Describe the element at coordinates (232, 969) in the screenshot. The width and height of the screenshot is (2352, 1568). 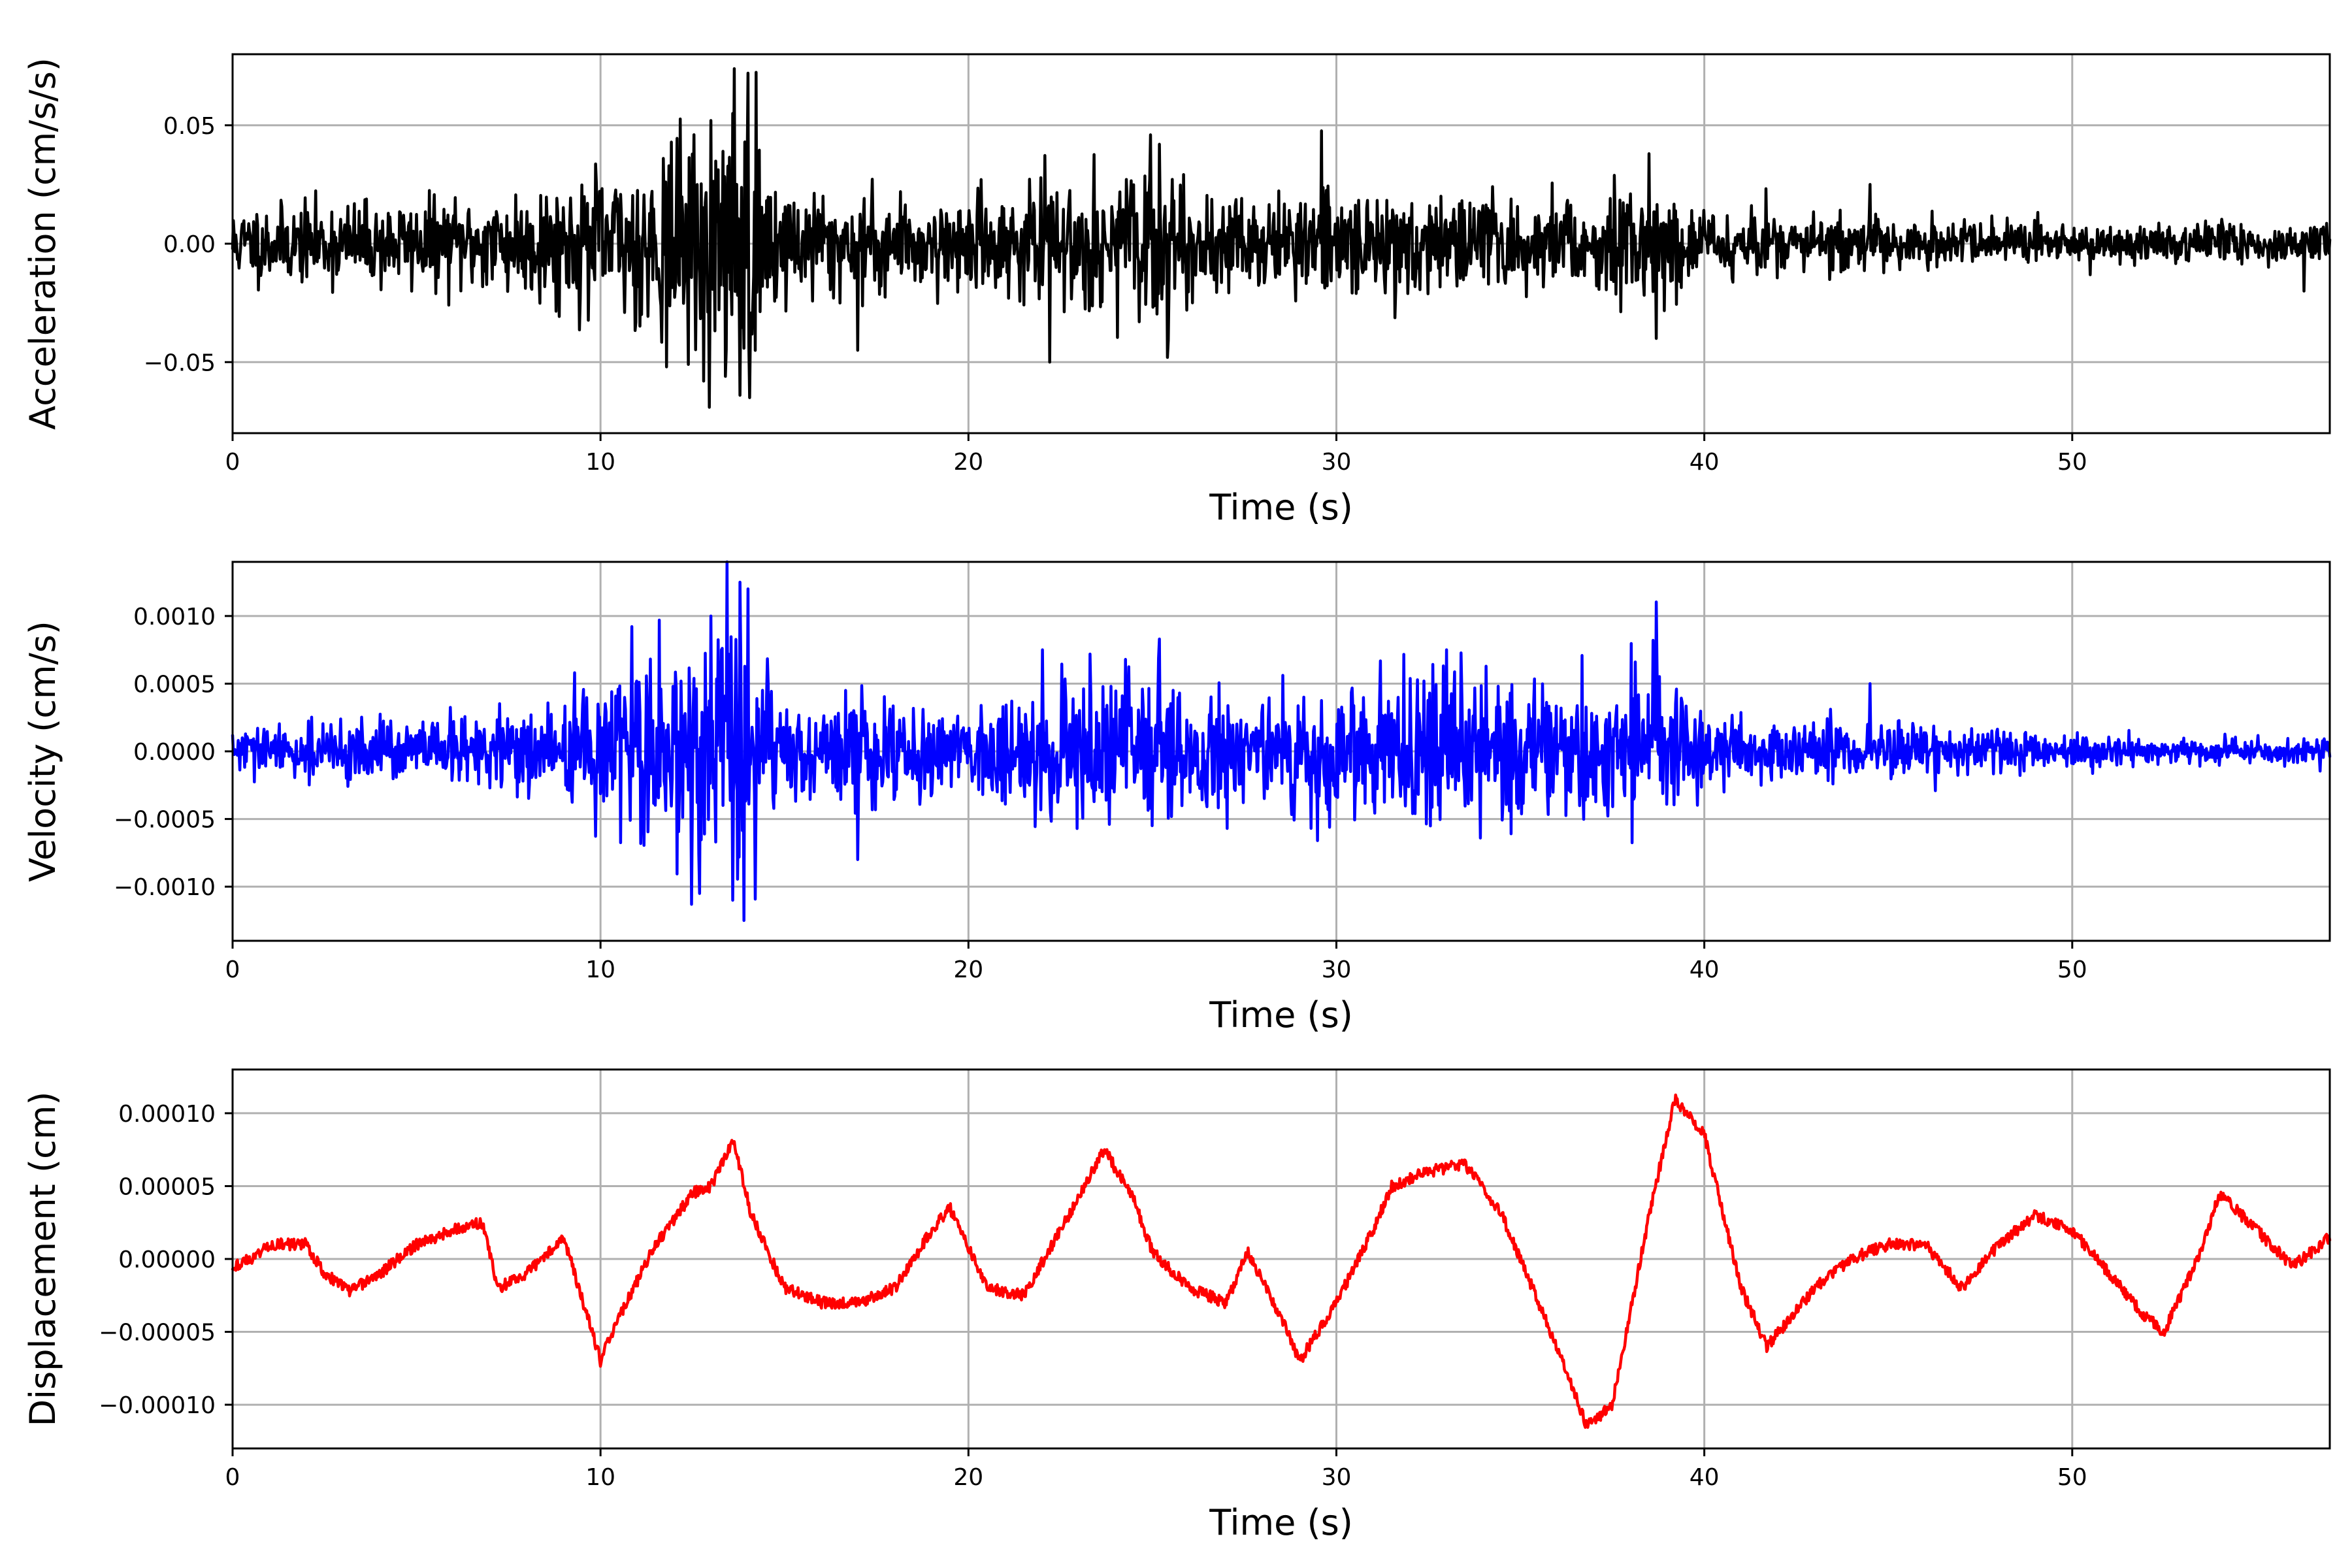
I see `velocity-x-tick-label: 0` at that location.